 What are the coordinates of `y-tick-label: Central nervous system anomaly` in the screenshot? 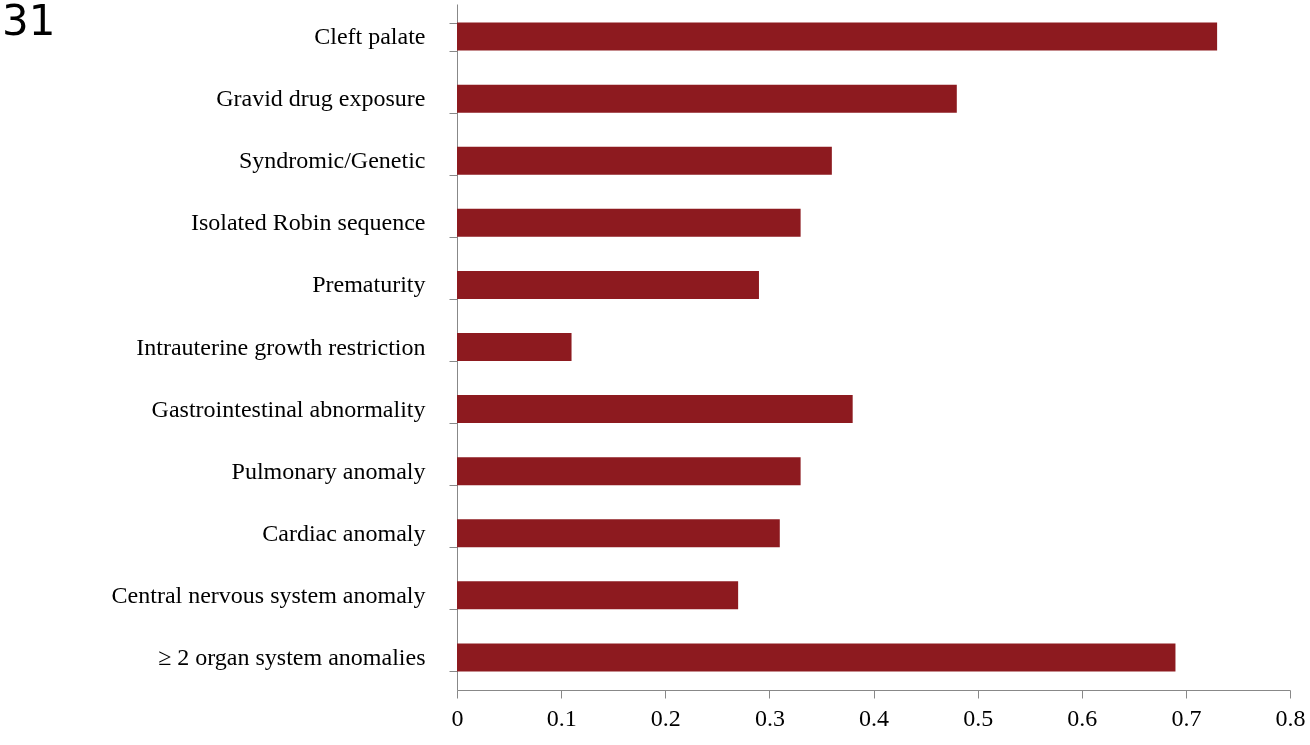 It's located at (268, 594).